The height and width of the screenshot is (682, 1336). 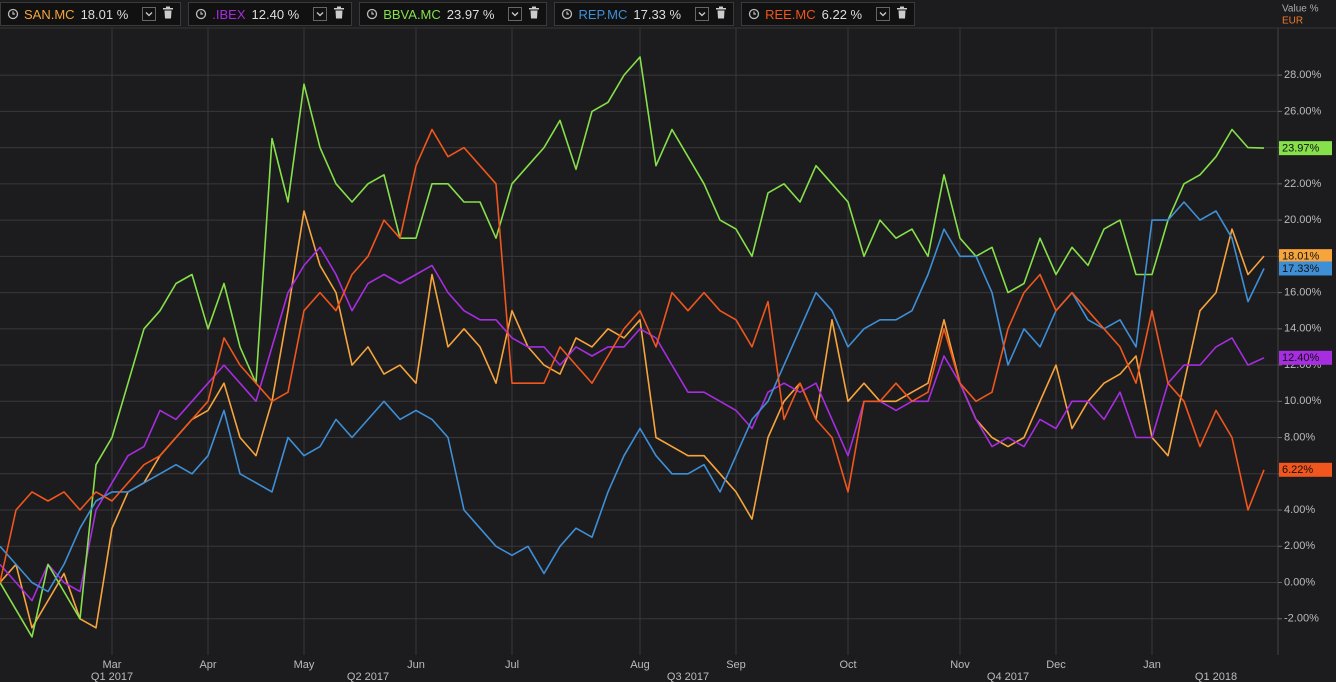 What do you see at coordinates (1008, 676) in the screenshot?
I see `quarter-label: Q4 2017` at bounding box center [1008, 676].